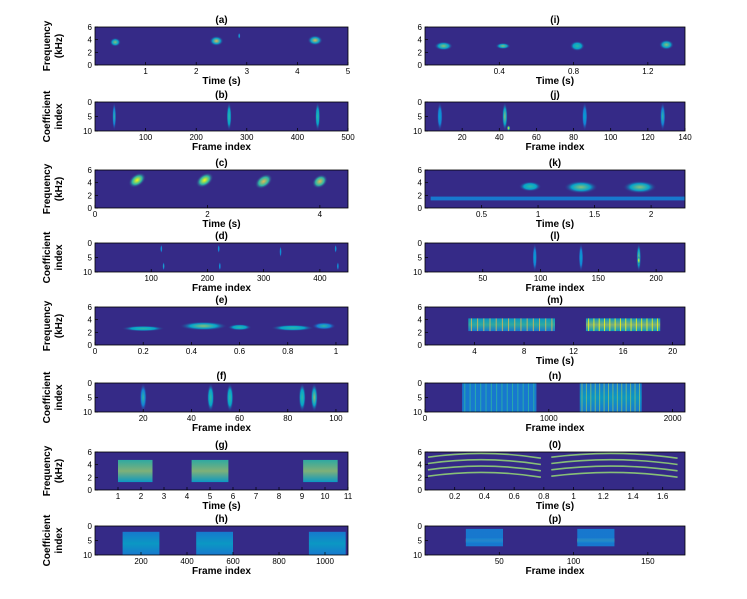 Image resolution: width=747 pixels, height=599 pixels. Describe the element at coordinates (663, 496) in the screenshot. I see `x-tick-label: 1.6` at that location.